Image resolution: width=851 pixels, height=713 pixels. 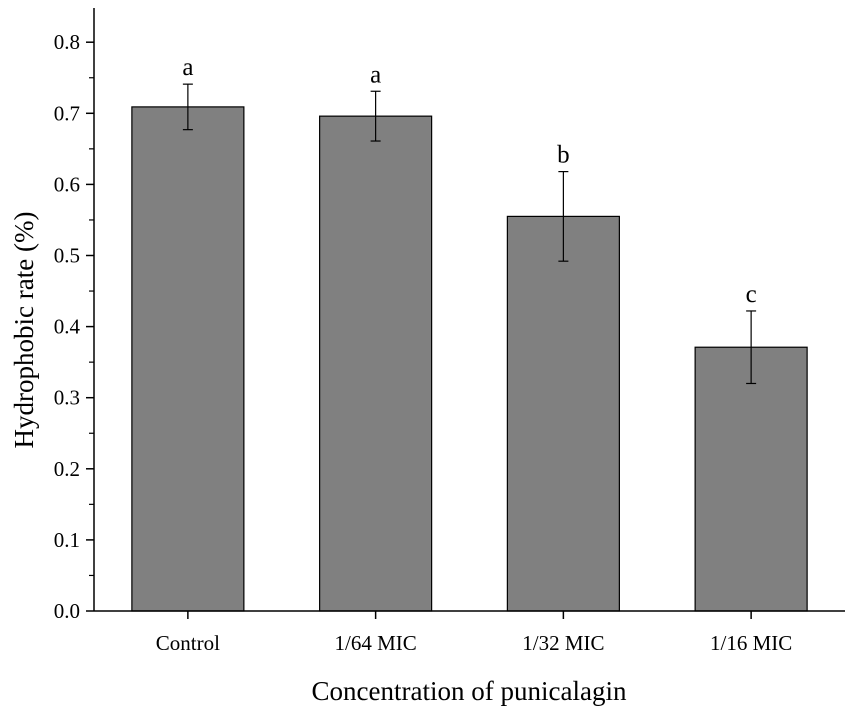 What do you see at coordinates (67, 113) in the screenshot?
I see `y-tick-label: 0.7` at bounding box center [67, 113].